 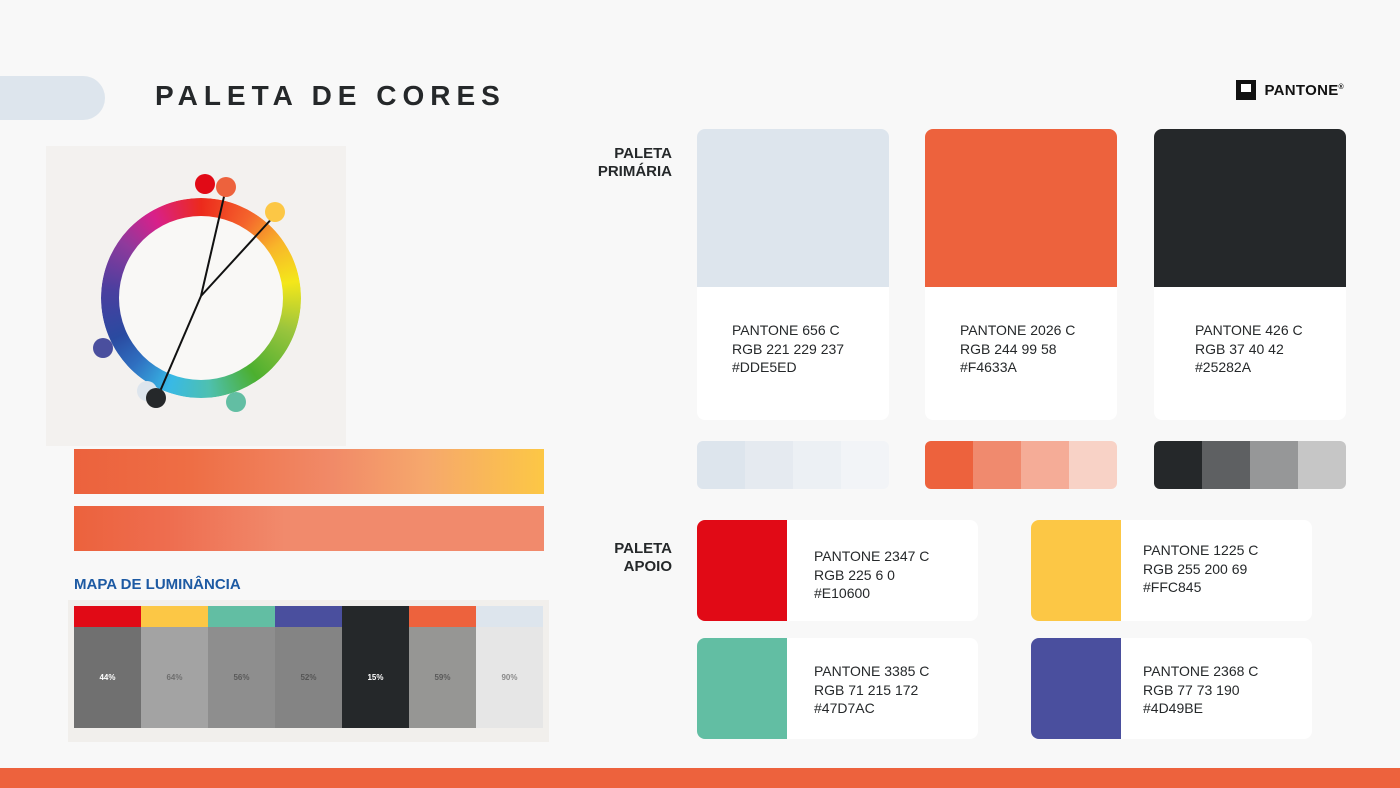 I want to click on support-rgb-4: RGB 77 73 190, so click(x=1191, y=689).